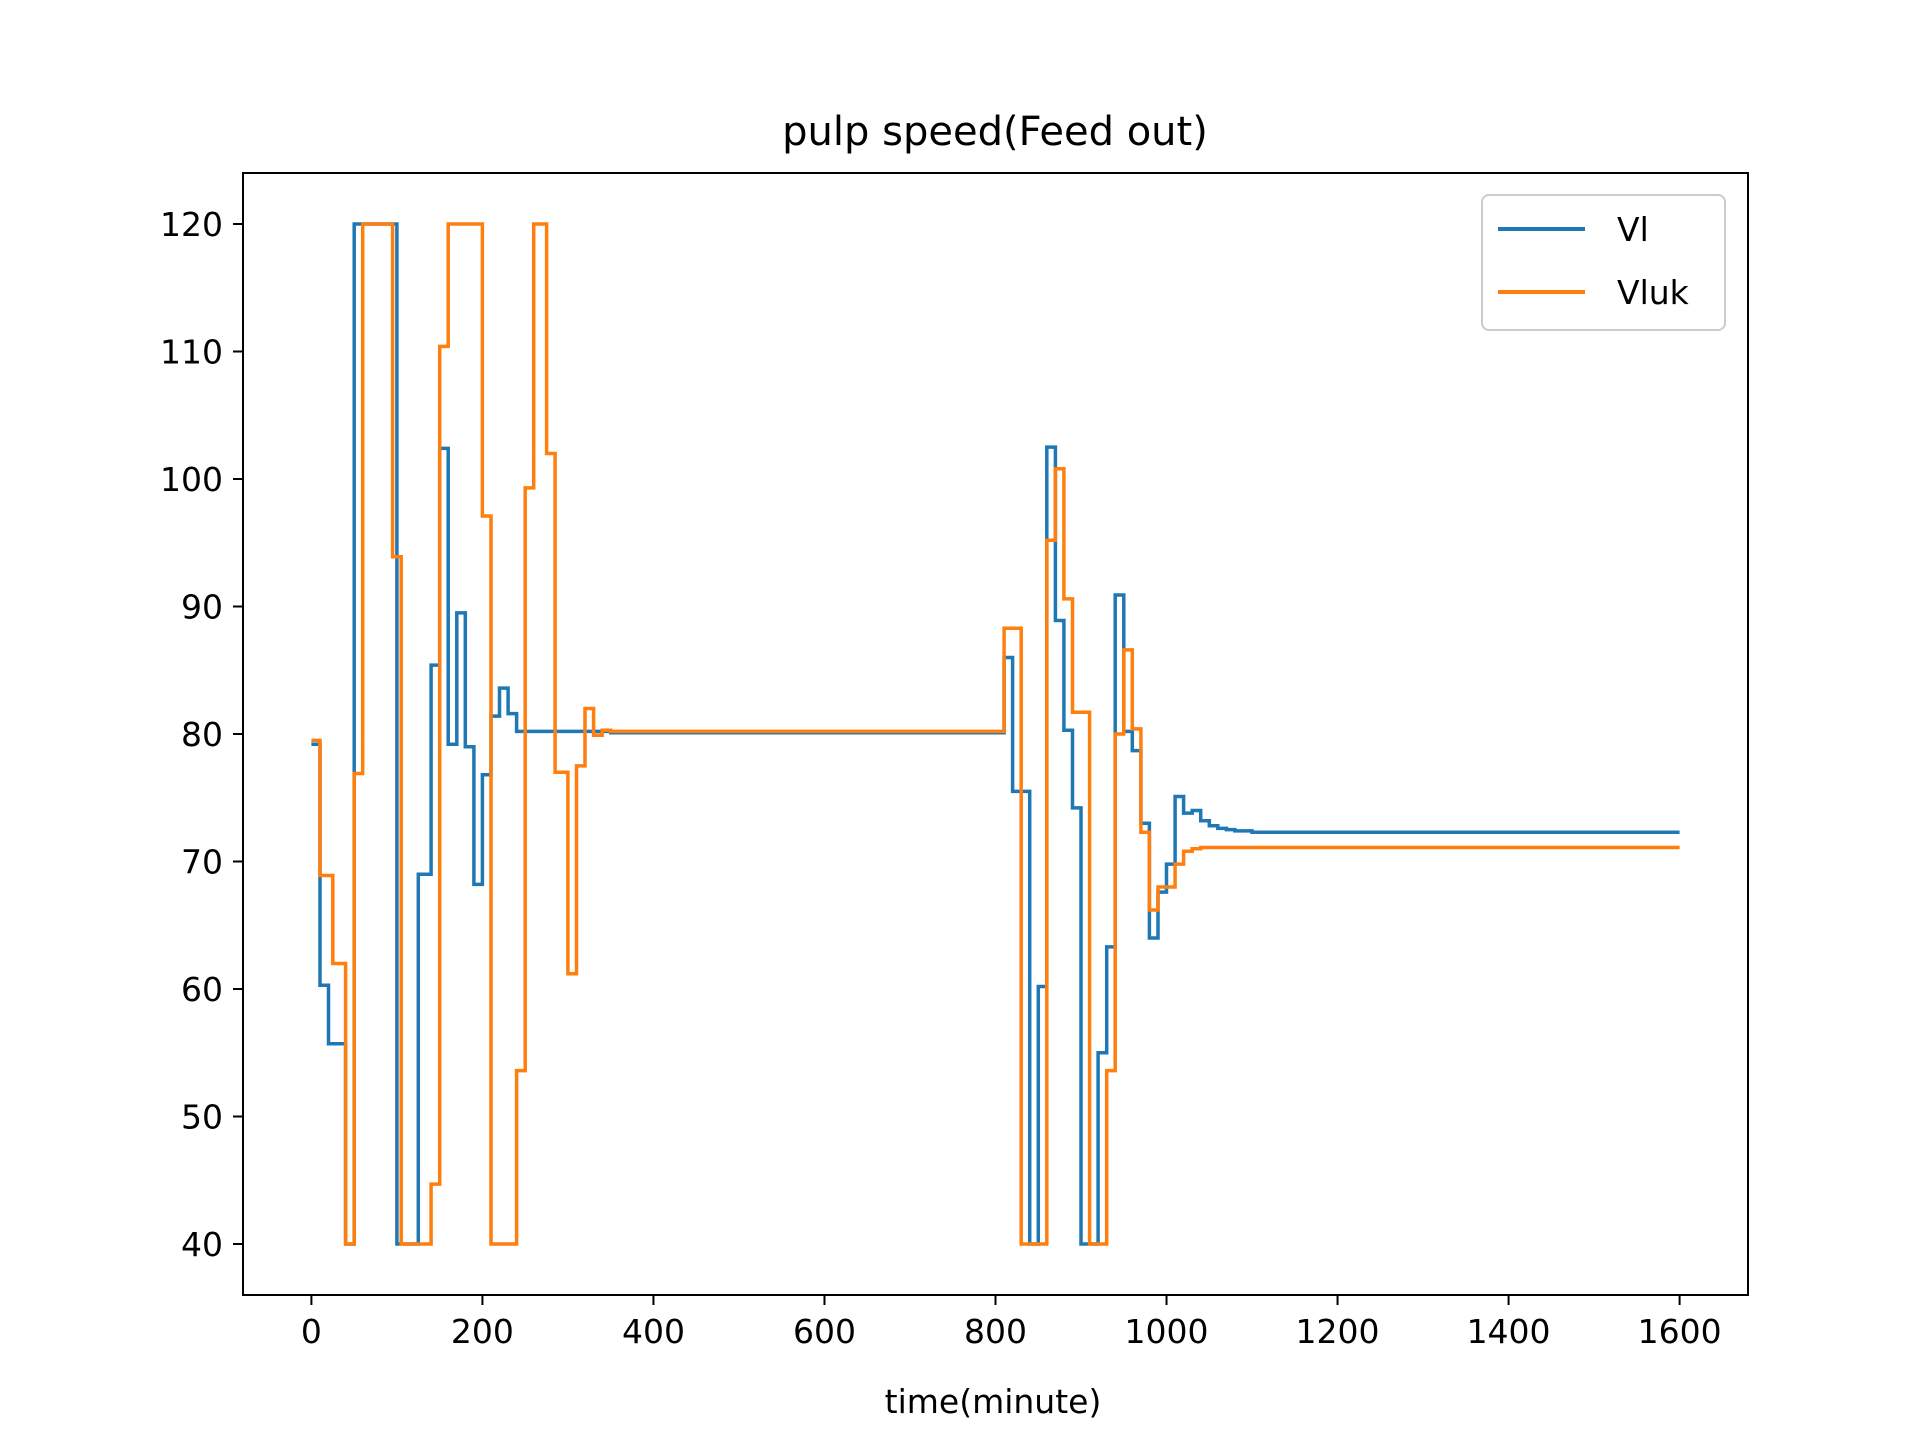  I want to click on y-tick-label: 50, so click(202, 1117).